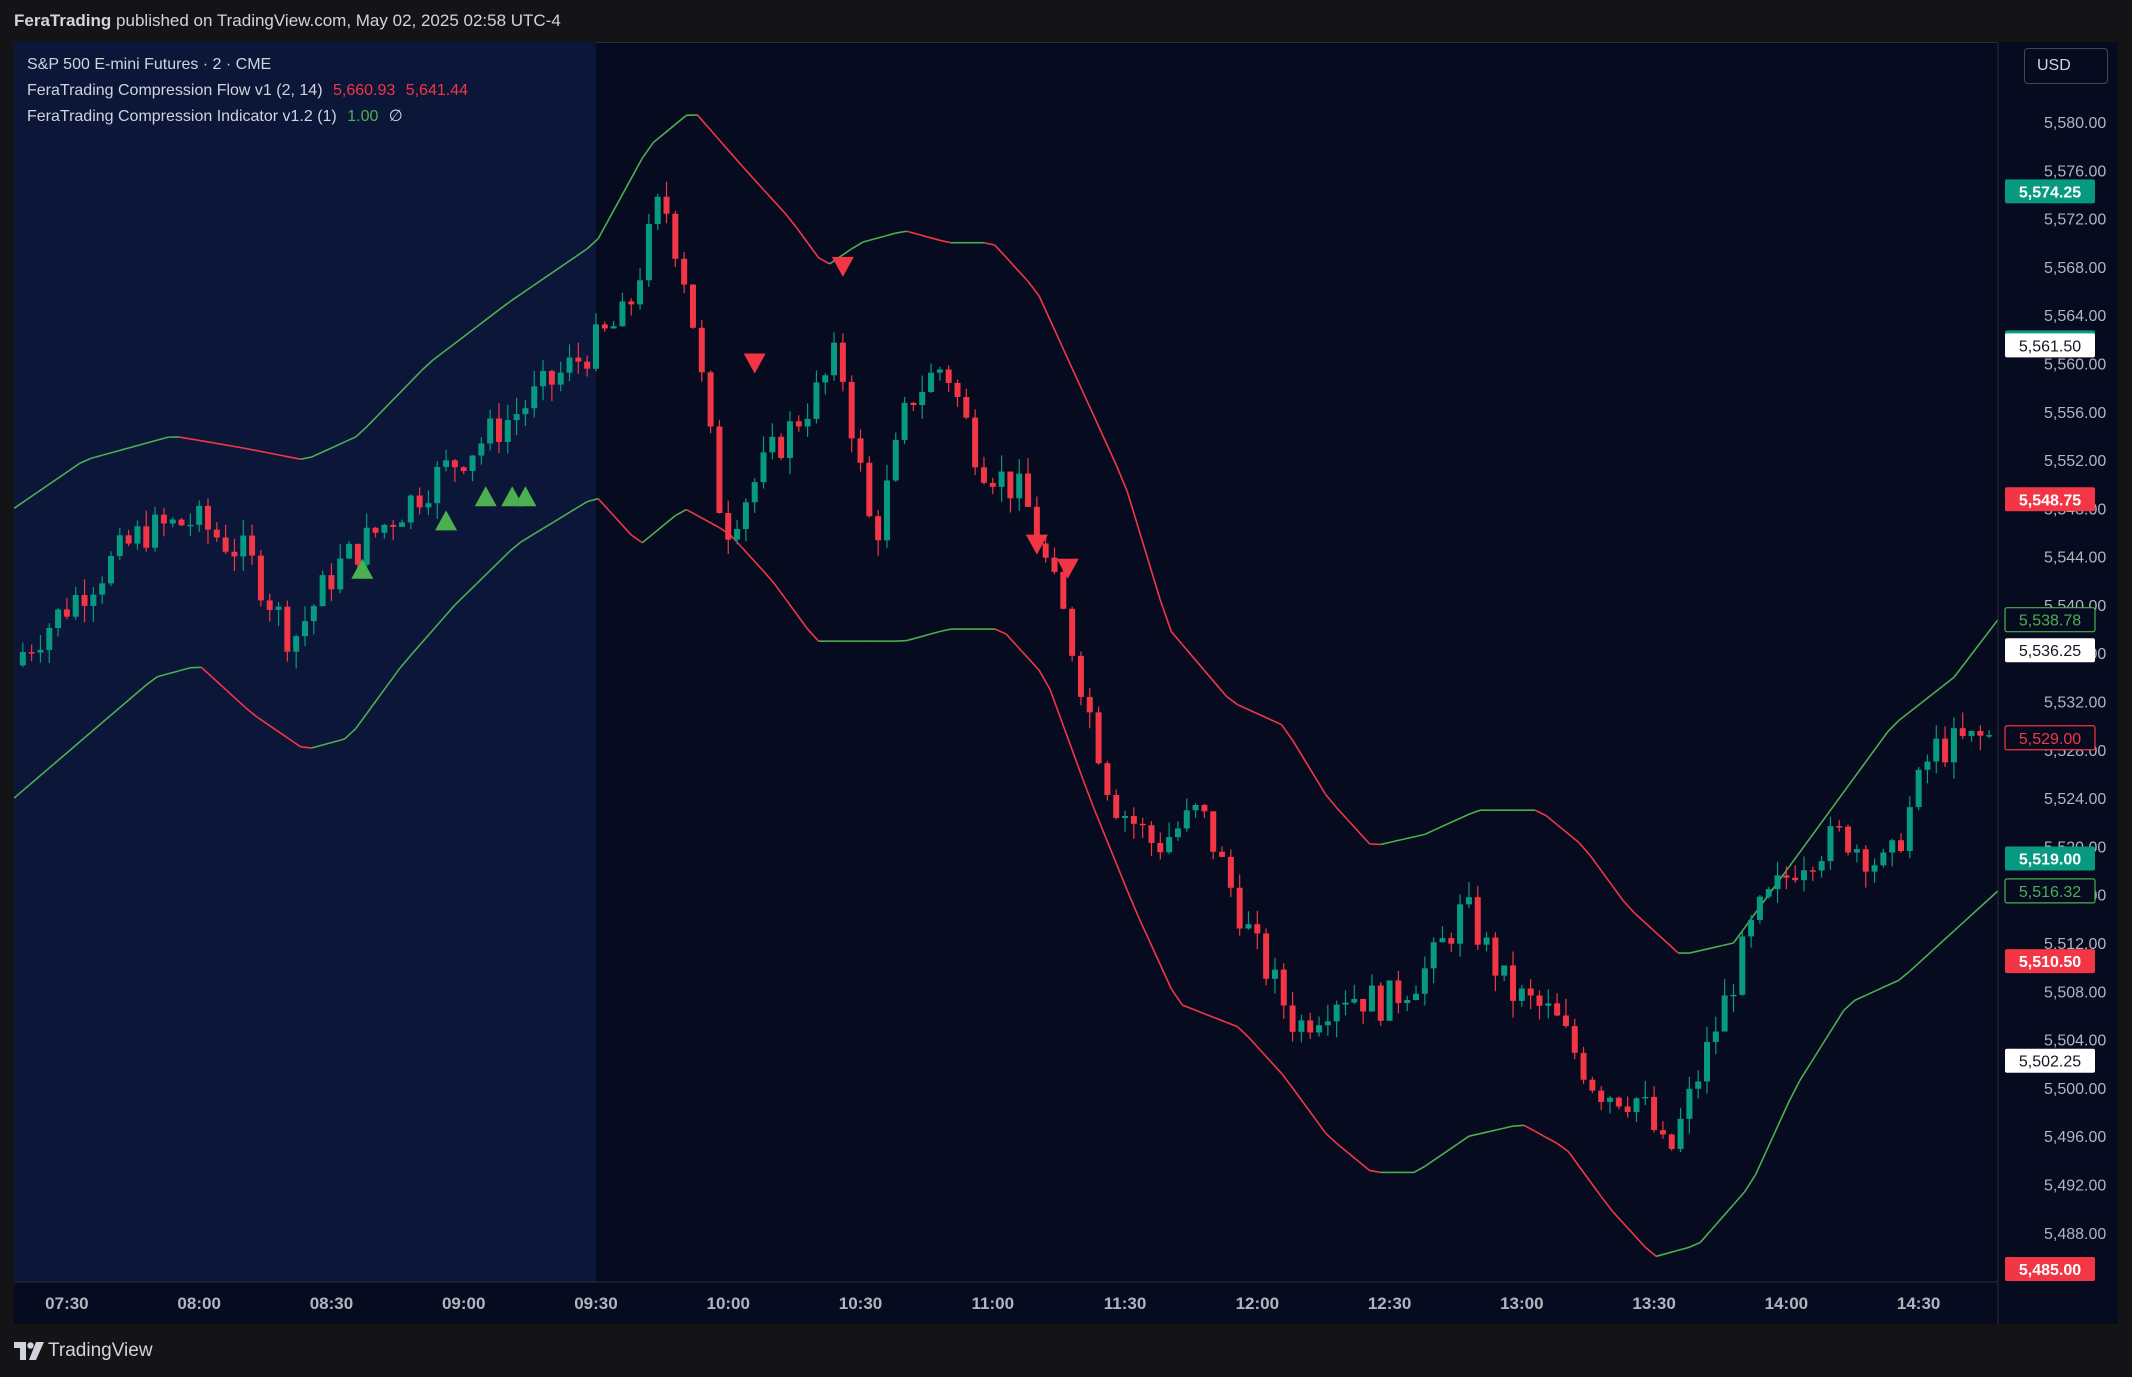 This screenshot has height=1377, width=2132. I want to click on footer-brand: TradingView, so click(100, 1350).